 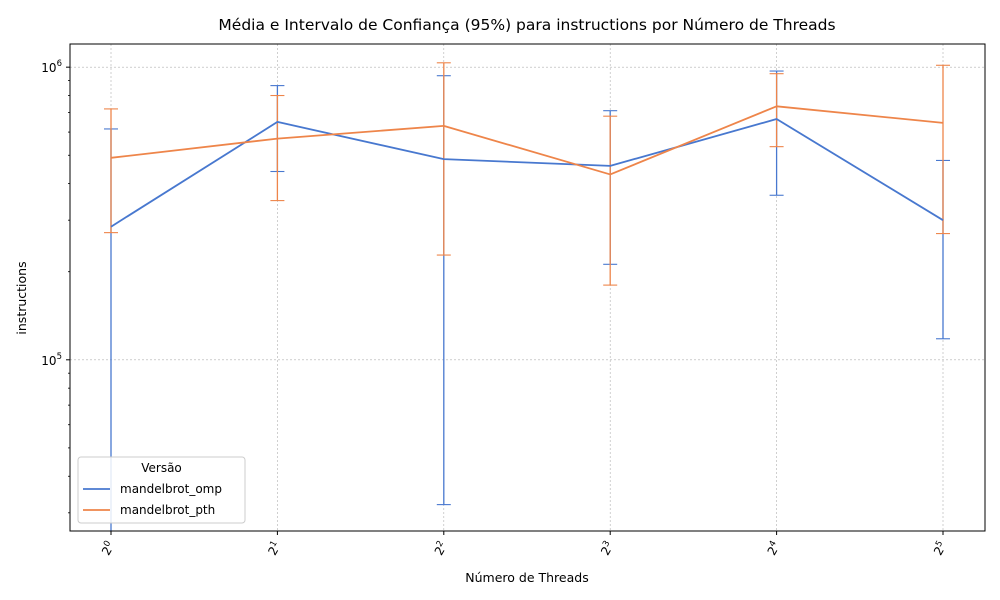 What do you see at coordinates (526, 577) in the screenshot?
I see `x-axis-label: Número de Threads` at bounding box center [526, 577].